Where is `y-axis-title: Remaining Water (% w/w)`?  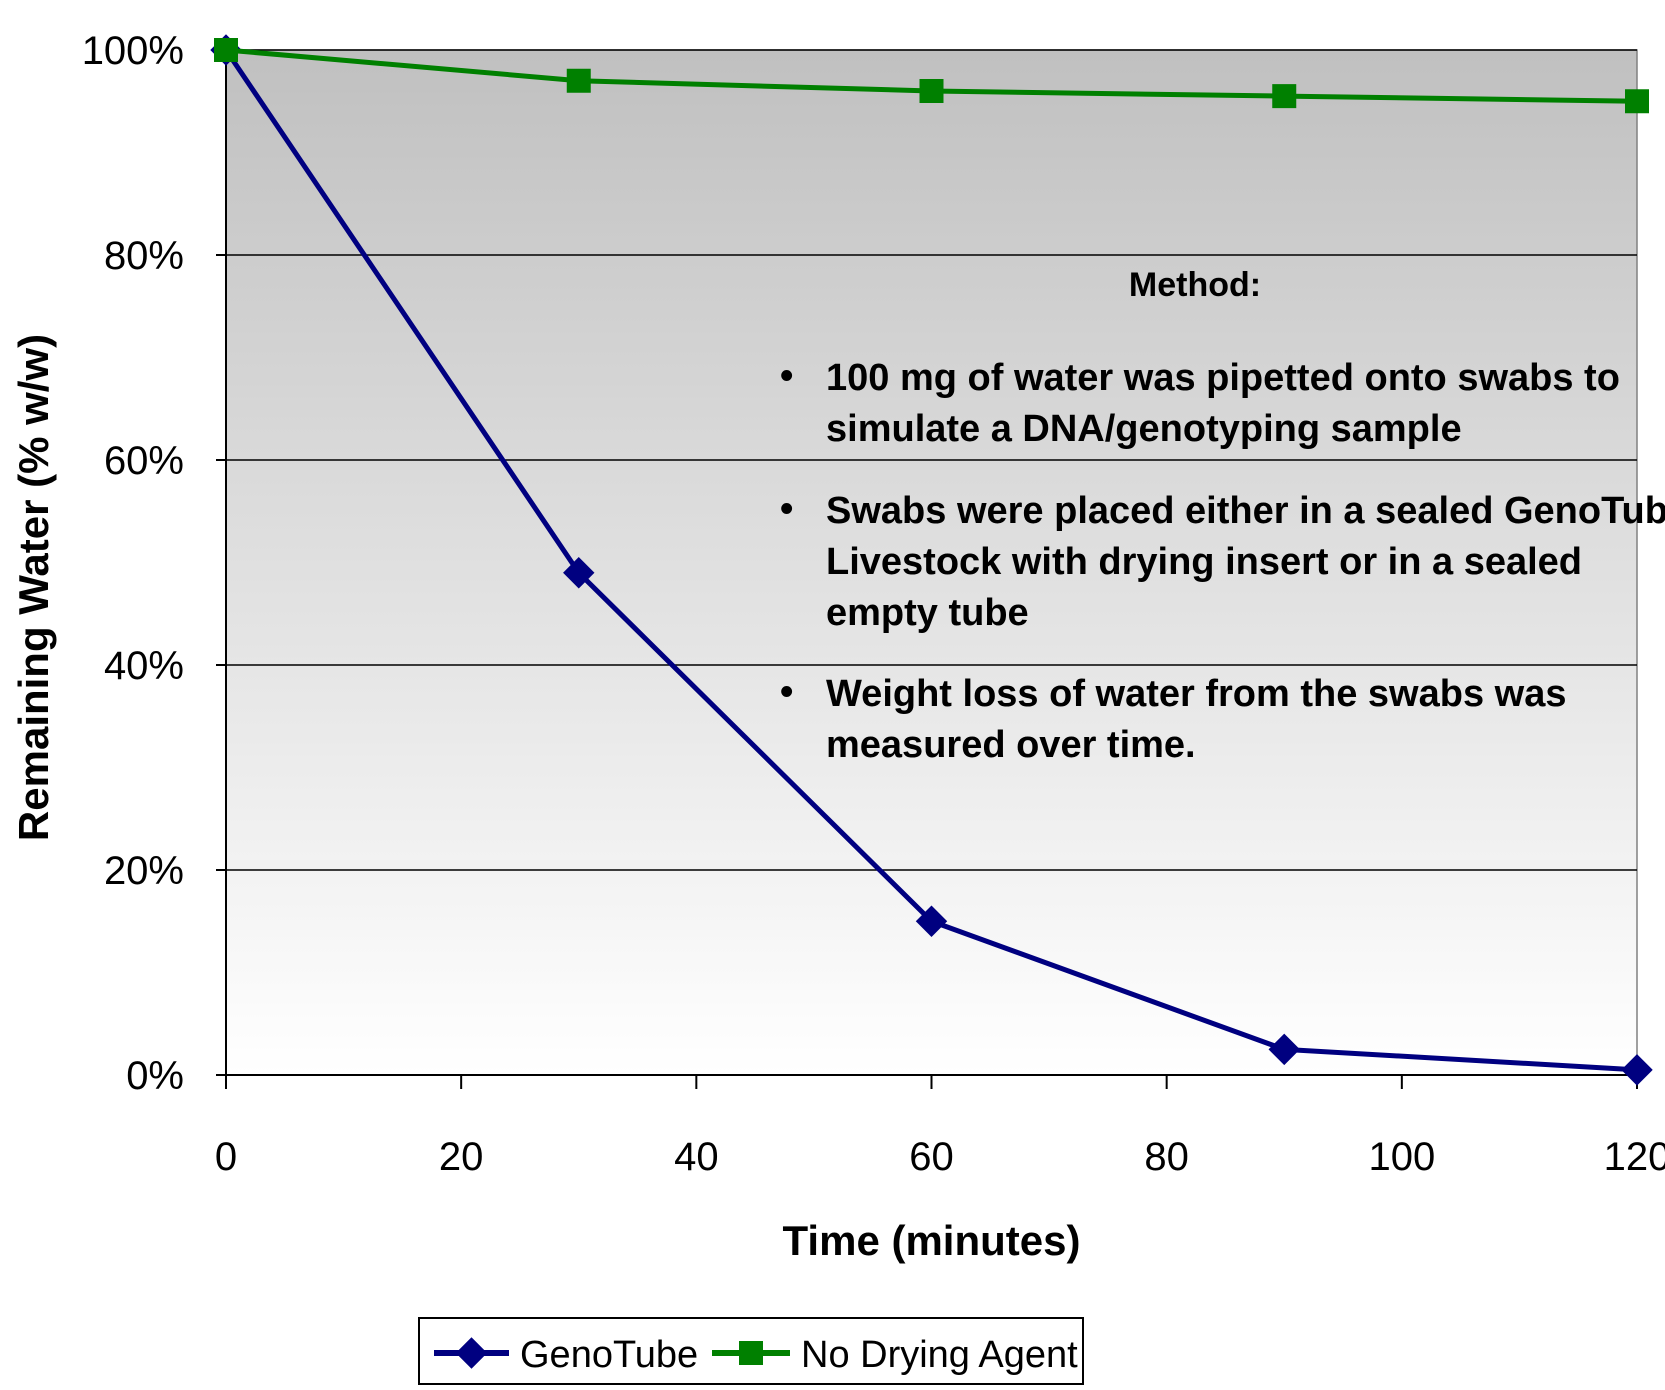 y-axis-title: Remaining Water (% w/w) is located at coordinates (33, 587).